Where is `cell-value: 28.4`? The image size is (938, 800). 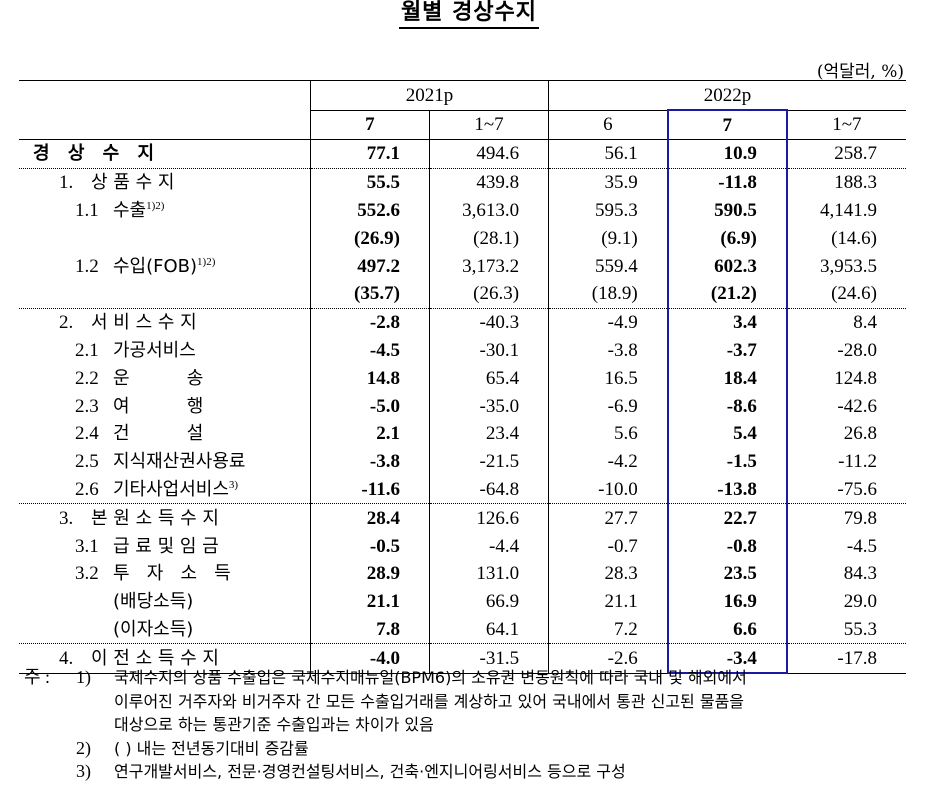 cell-value: 28.4 is located at coordinates (369, 518).